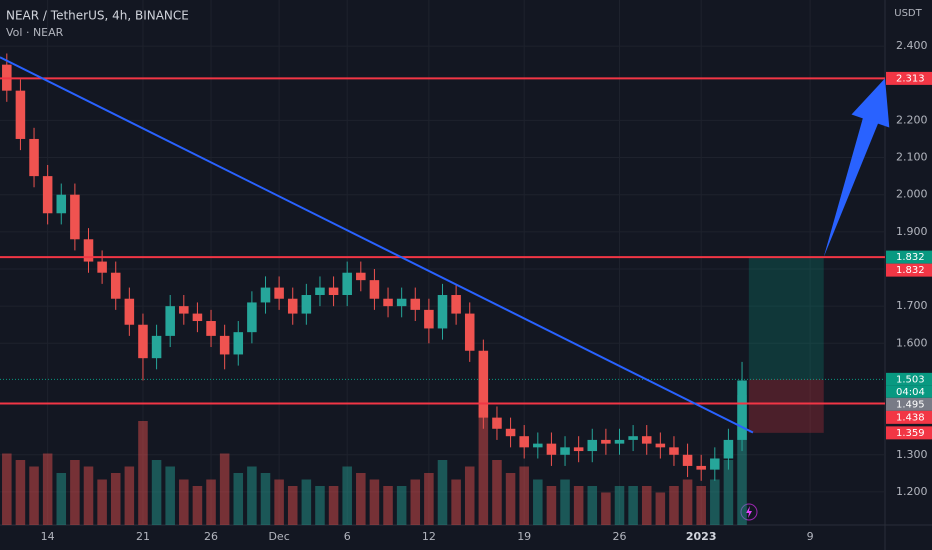 The width and height of the screenshot is (932, 550). I want to click on x-tick-label: 2023, so click(701, 536).